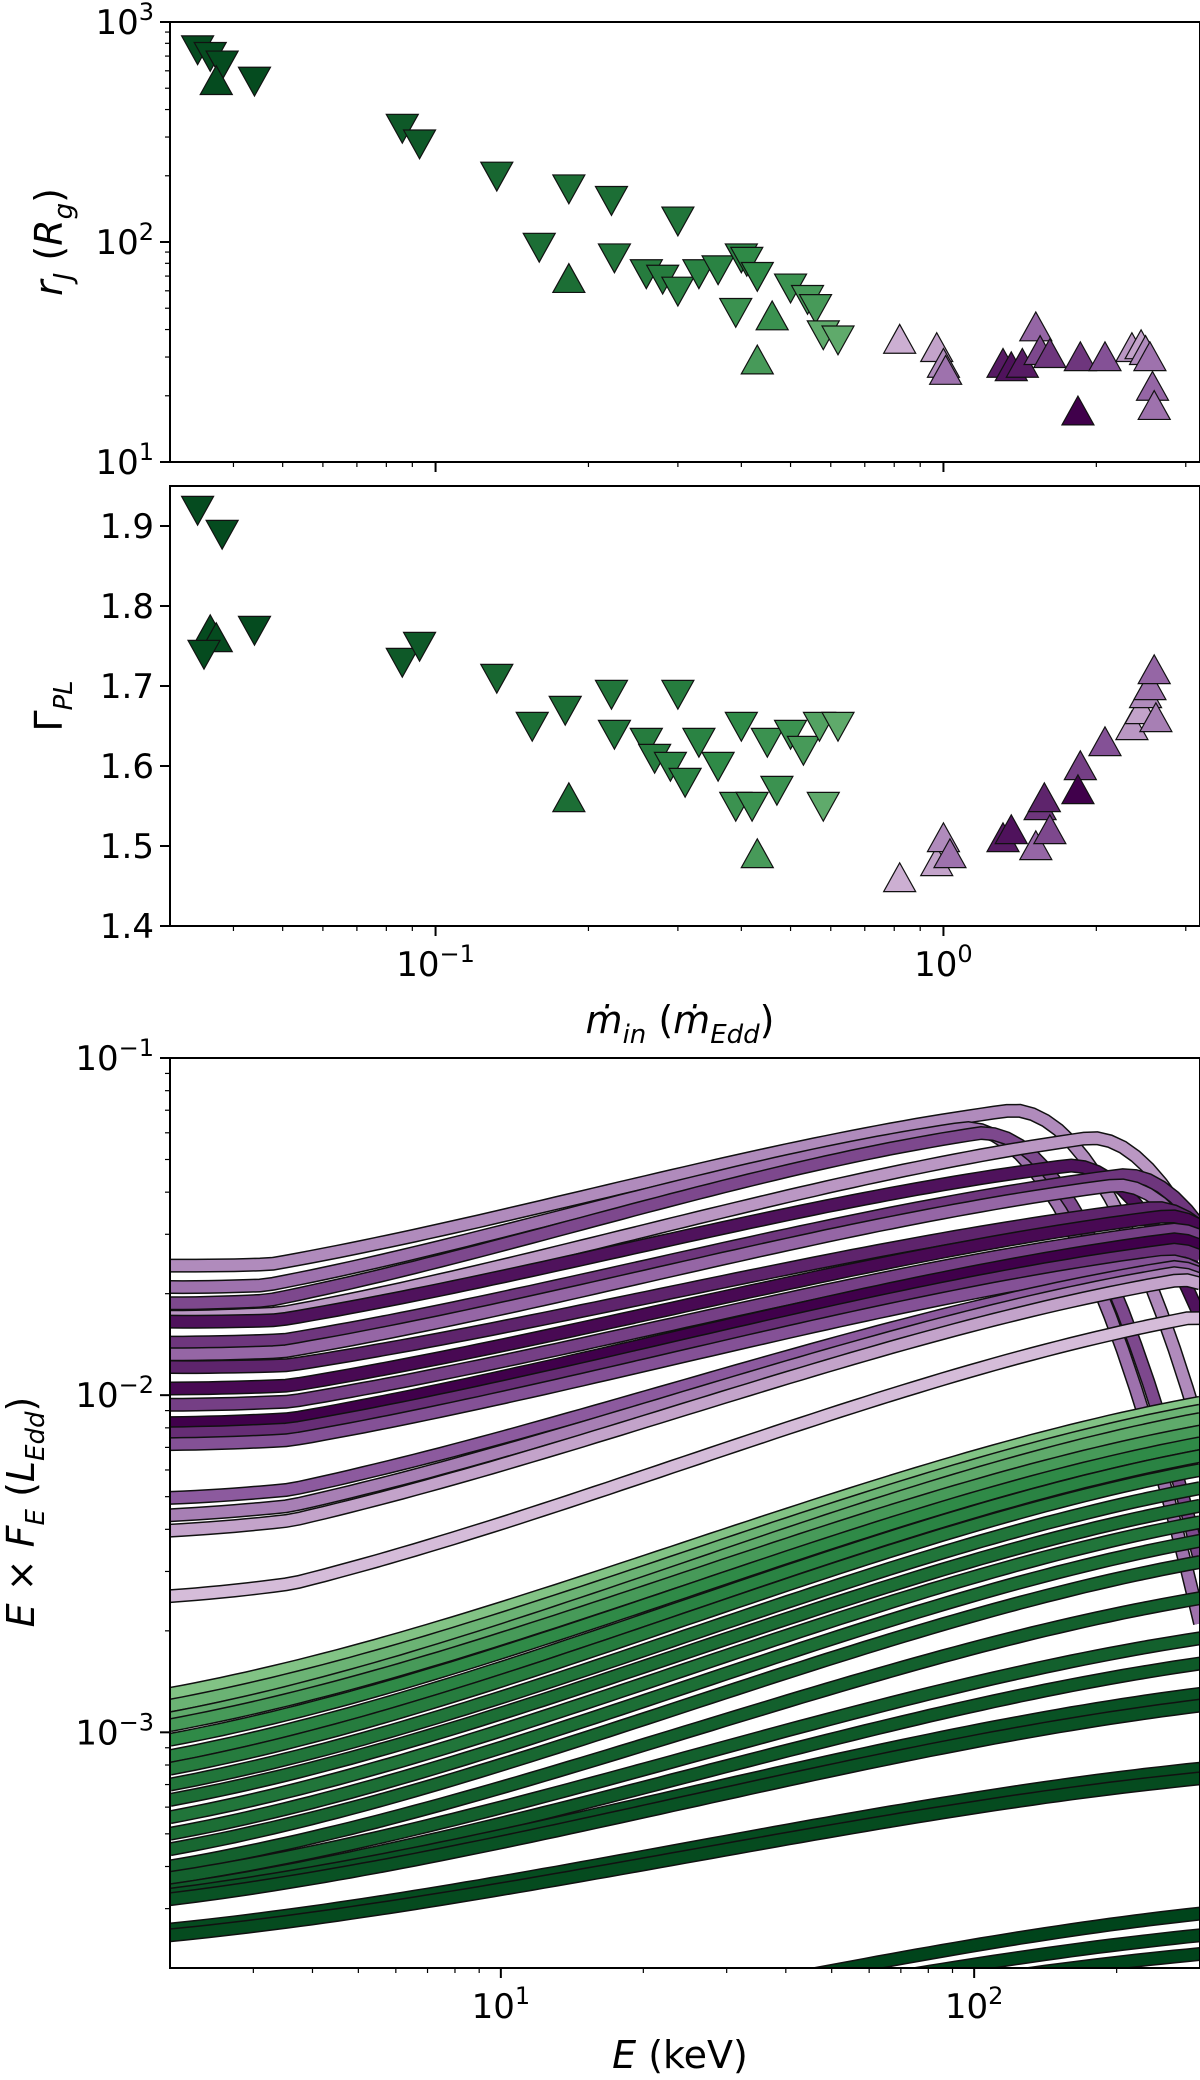  I want to click on y-tick-label: 10³, so click(124, 21).